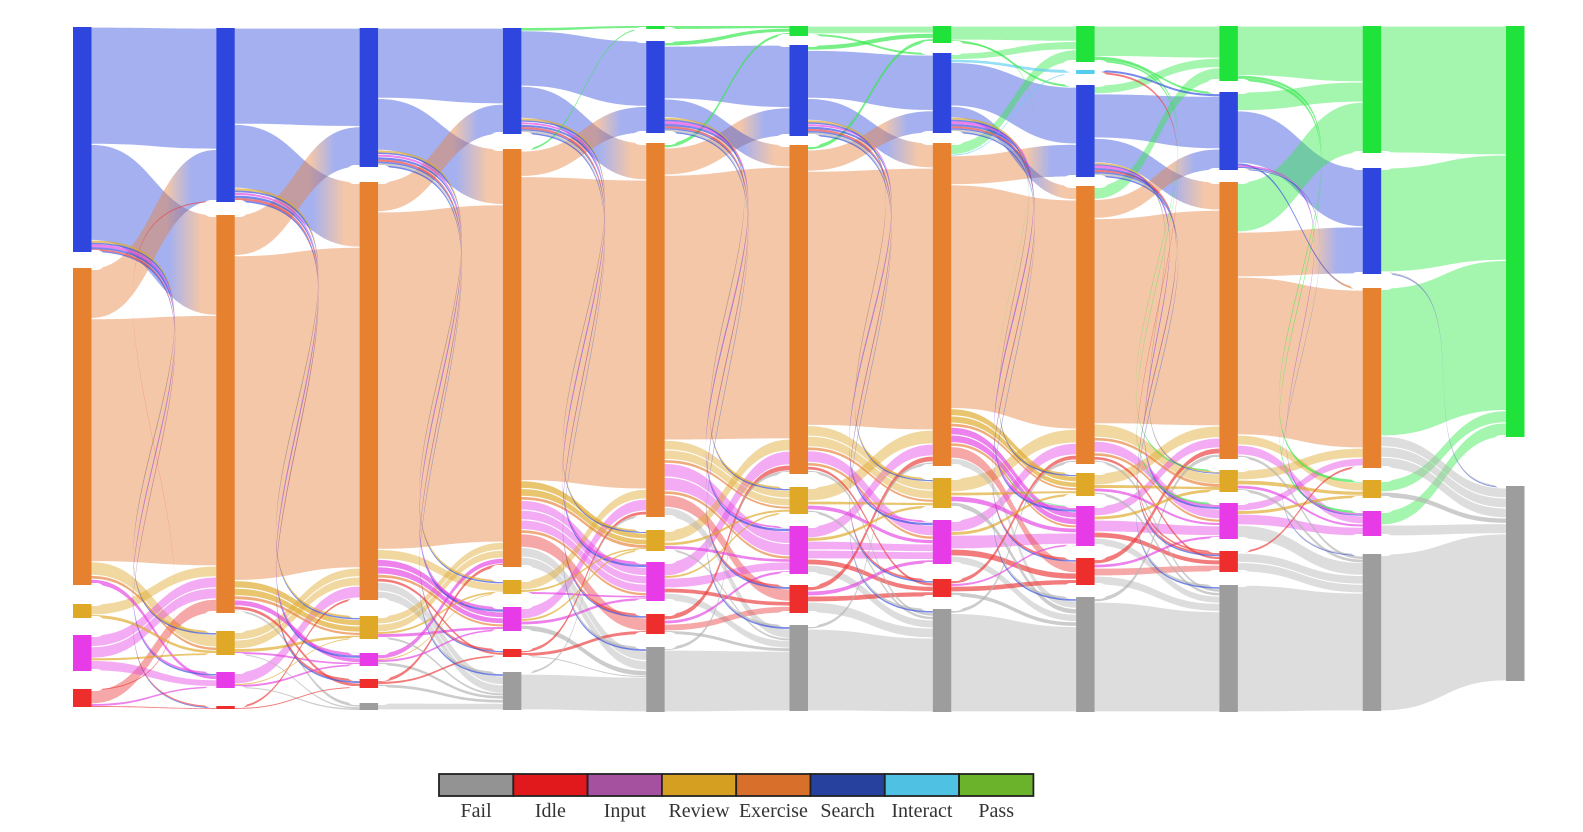 This screenshot has height=832, width=1583. What do you see at coordinates (699, 811) in the screenshot?
I see `svg-text: Review` at bounding box center [699, 811].